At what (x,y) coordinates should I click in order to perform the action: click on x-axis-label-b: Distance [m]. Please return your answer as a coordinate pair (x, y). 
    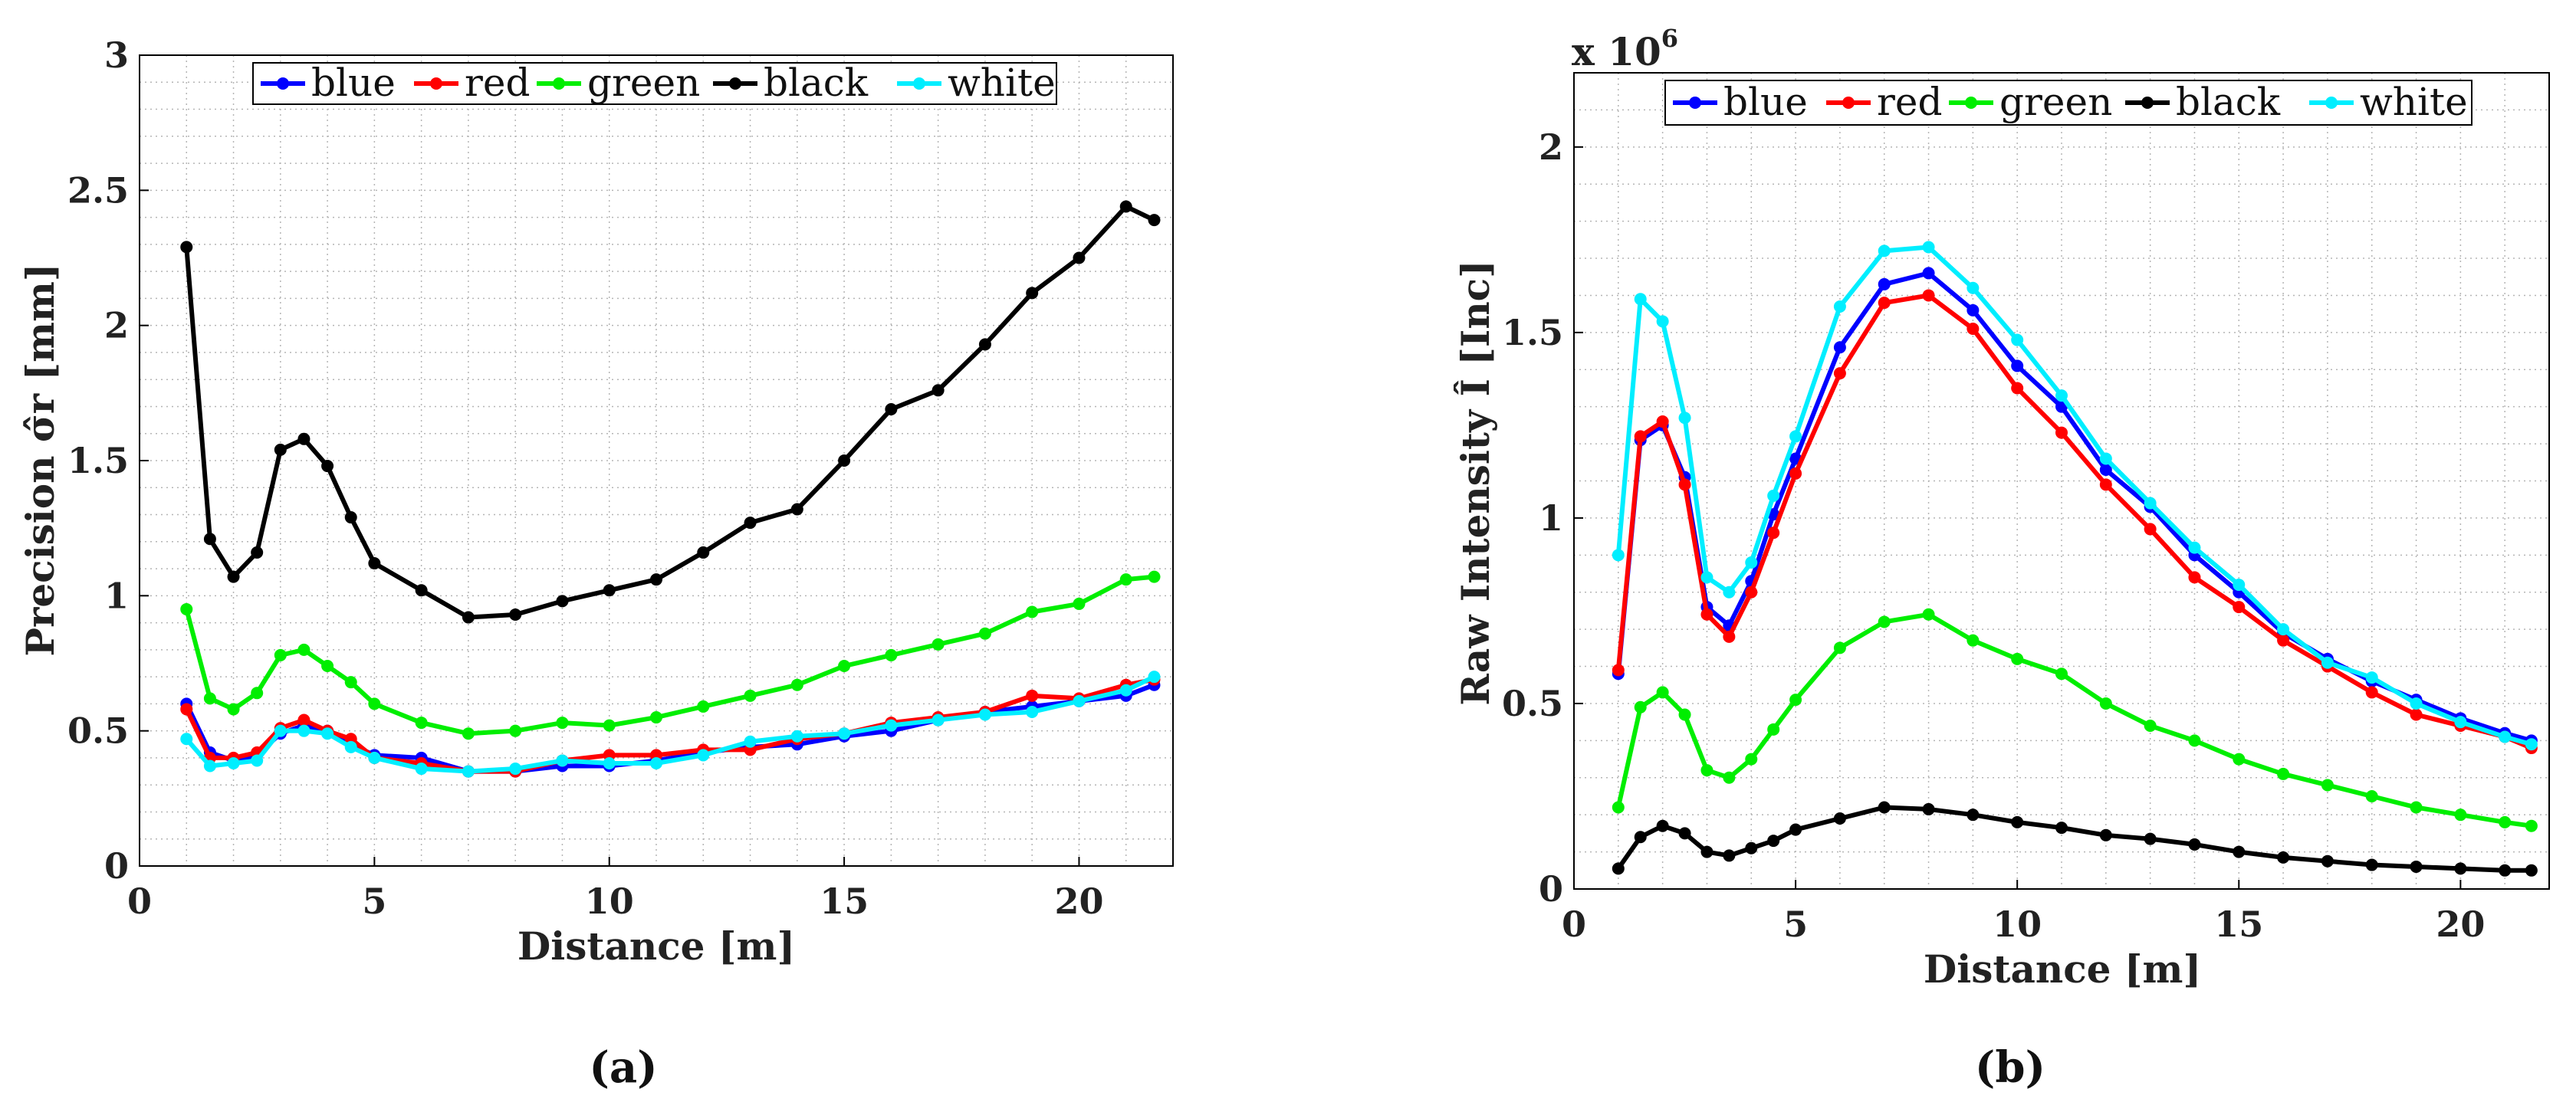
    Looking at the image, I should click on (2063, 969).